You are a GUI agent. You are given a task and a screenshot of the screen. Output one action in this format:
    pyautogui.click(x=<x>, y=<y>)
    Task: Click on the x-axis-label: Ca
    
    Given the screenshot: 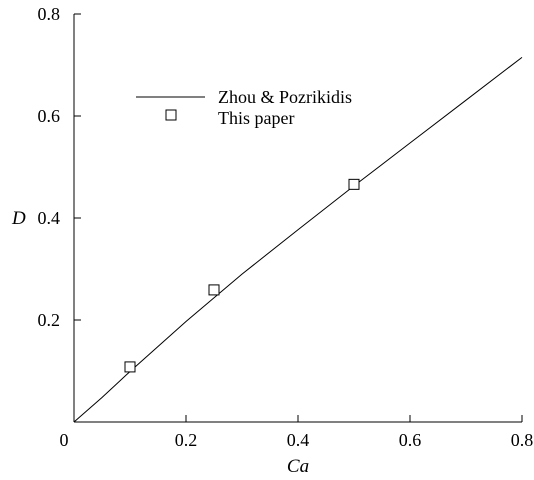 What is the action you would take?
    pyautogui.click(x=298, y=466)
    